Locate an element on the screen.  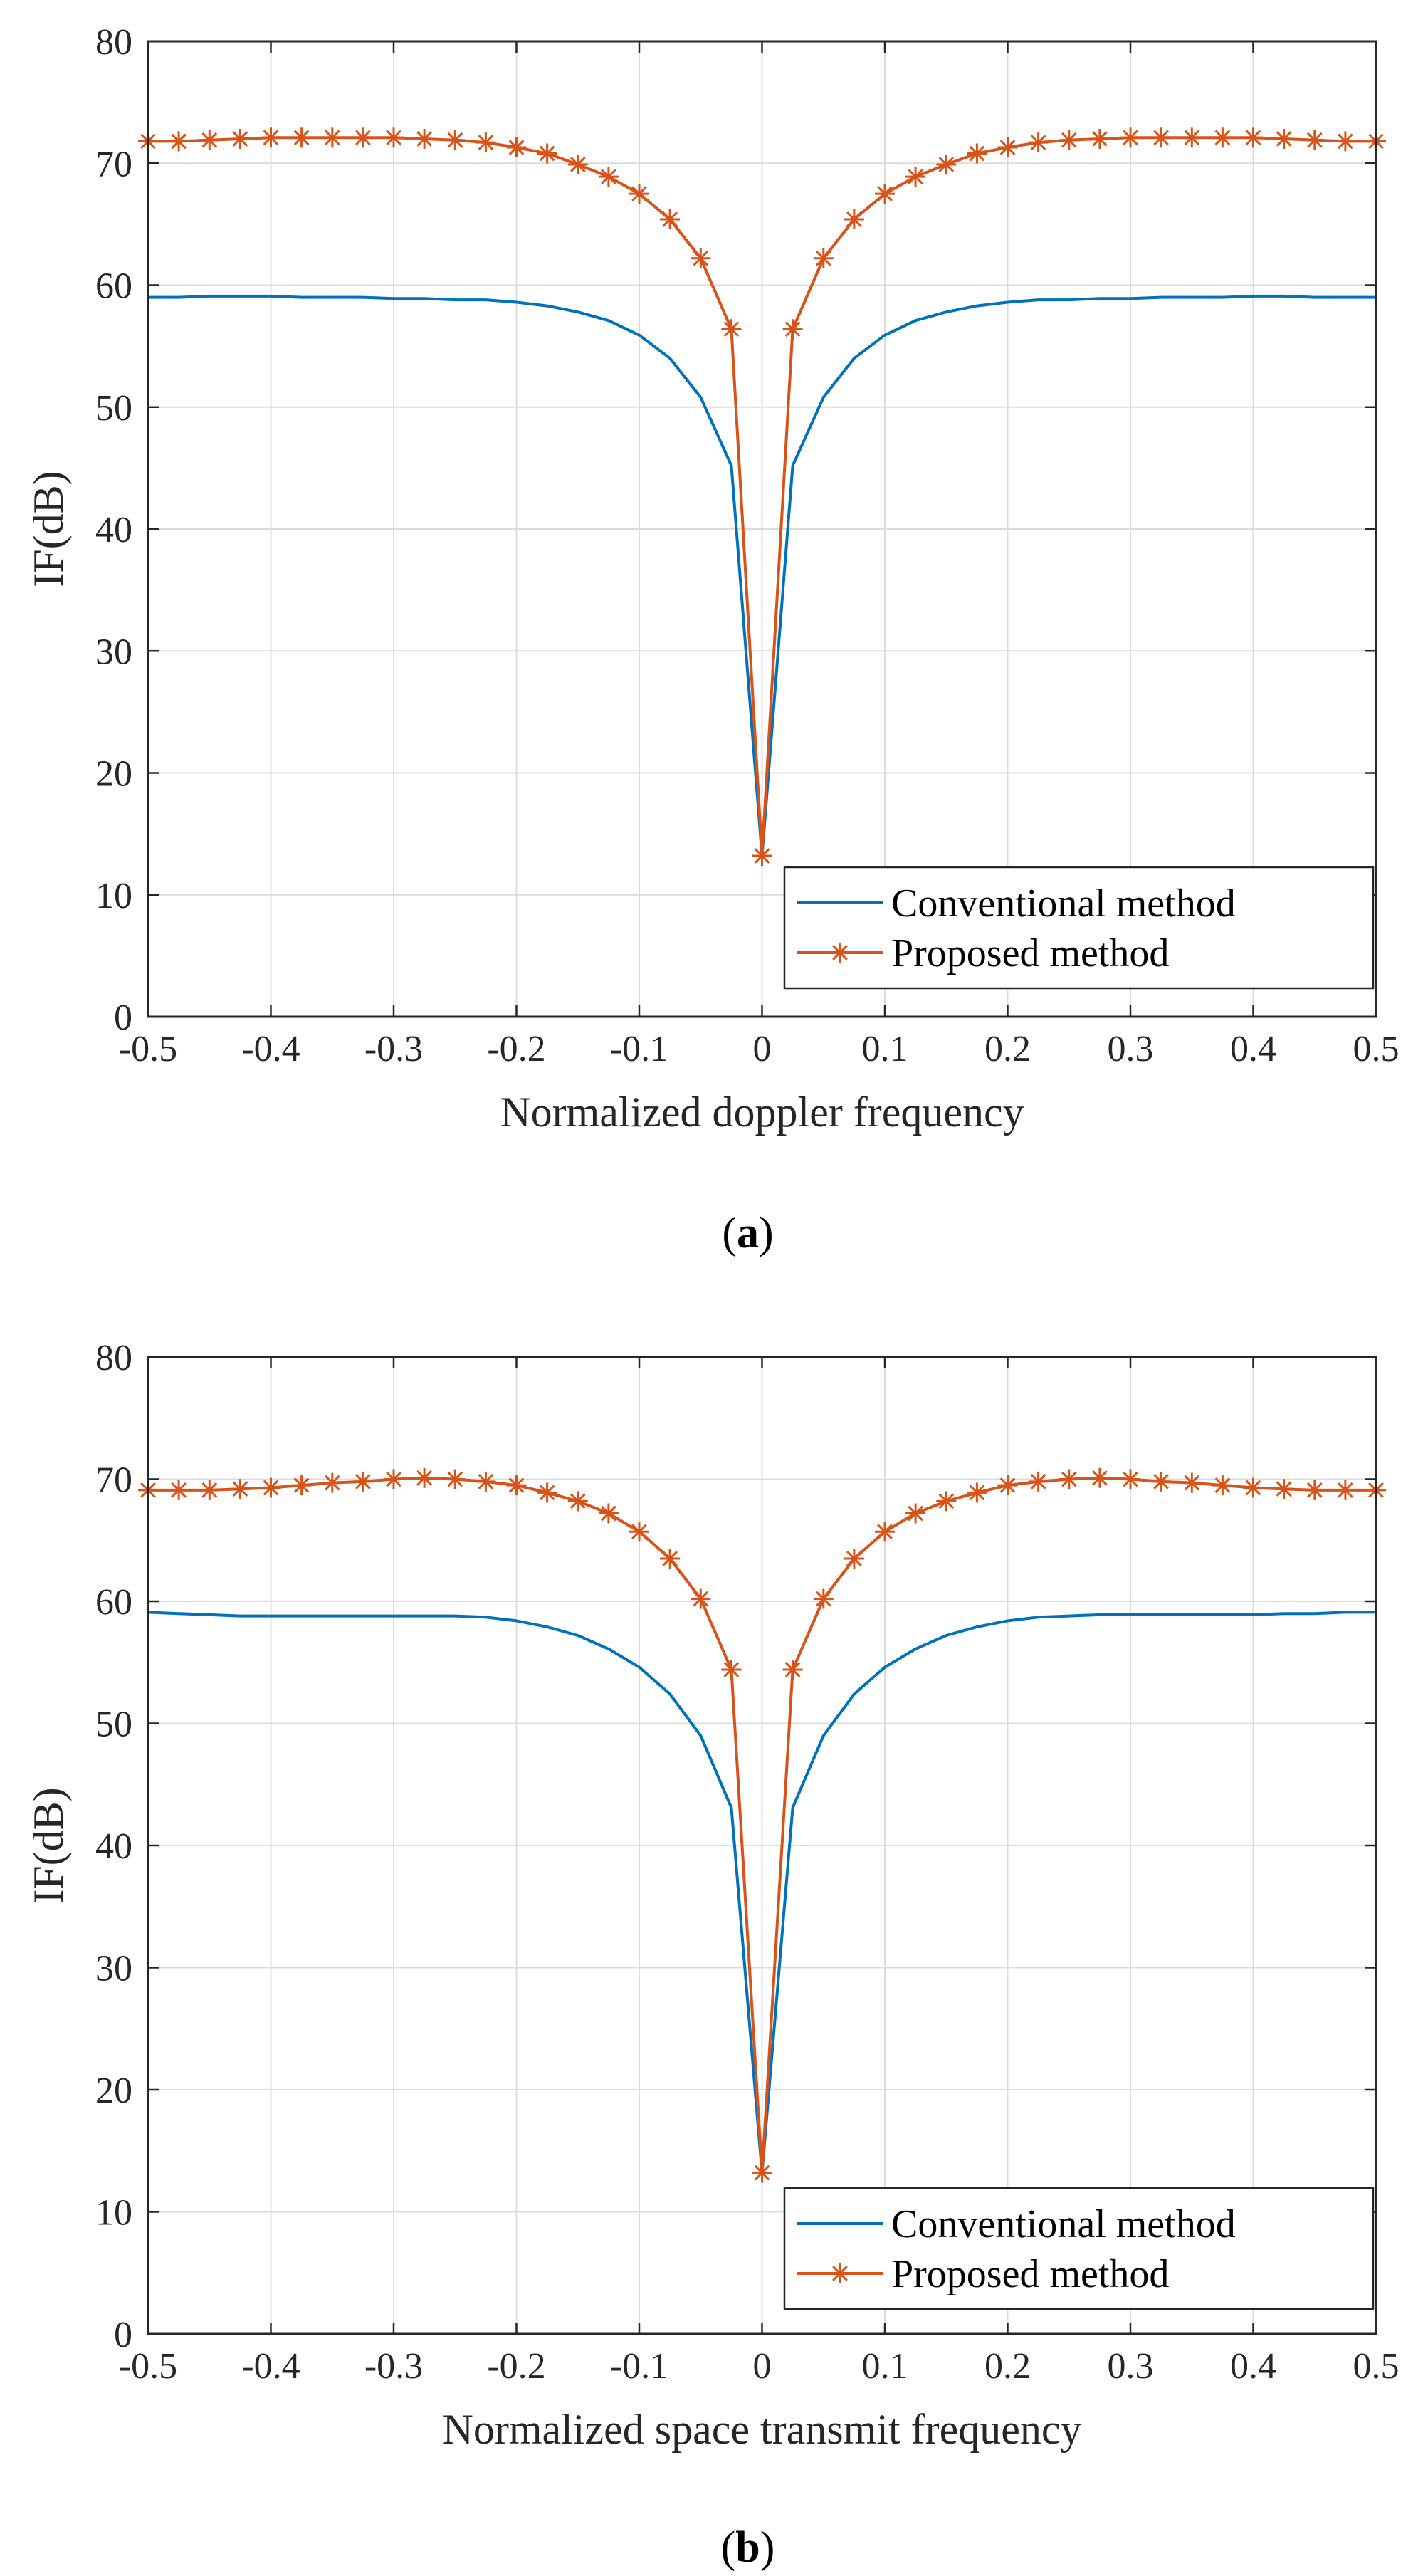
x-tick-label: -0.2 is located at coordinates (516, 2366).